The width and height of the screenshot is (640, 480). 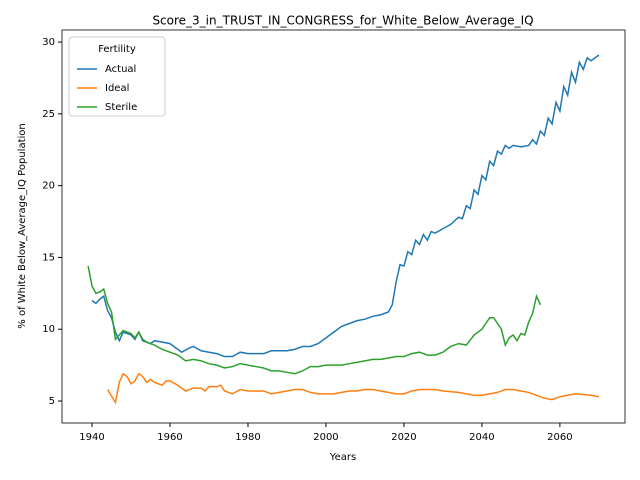 What do you see at coordinates (48, 42) in the screenshot?
I see `y-tick-label: 30` at bounding box center [48, 42].